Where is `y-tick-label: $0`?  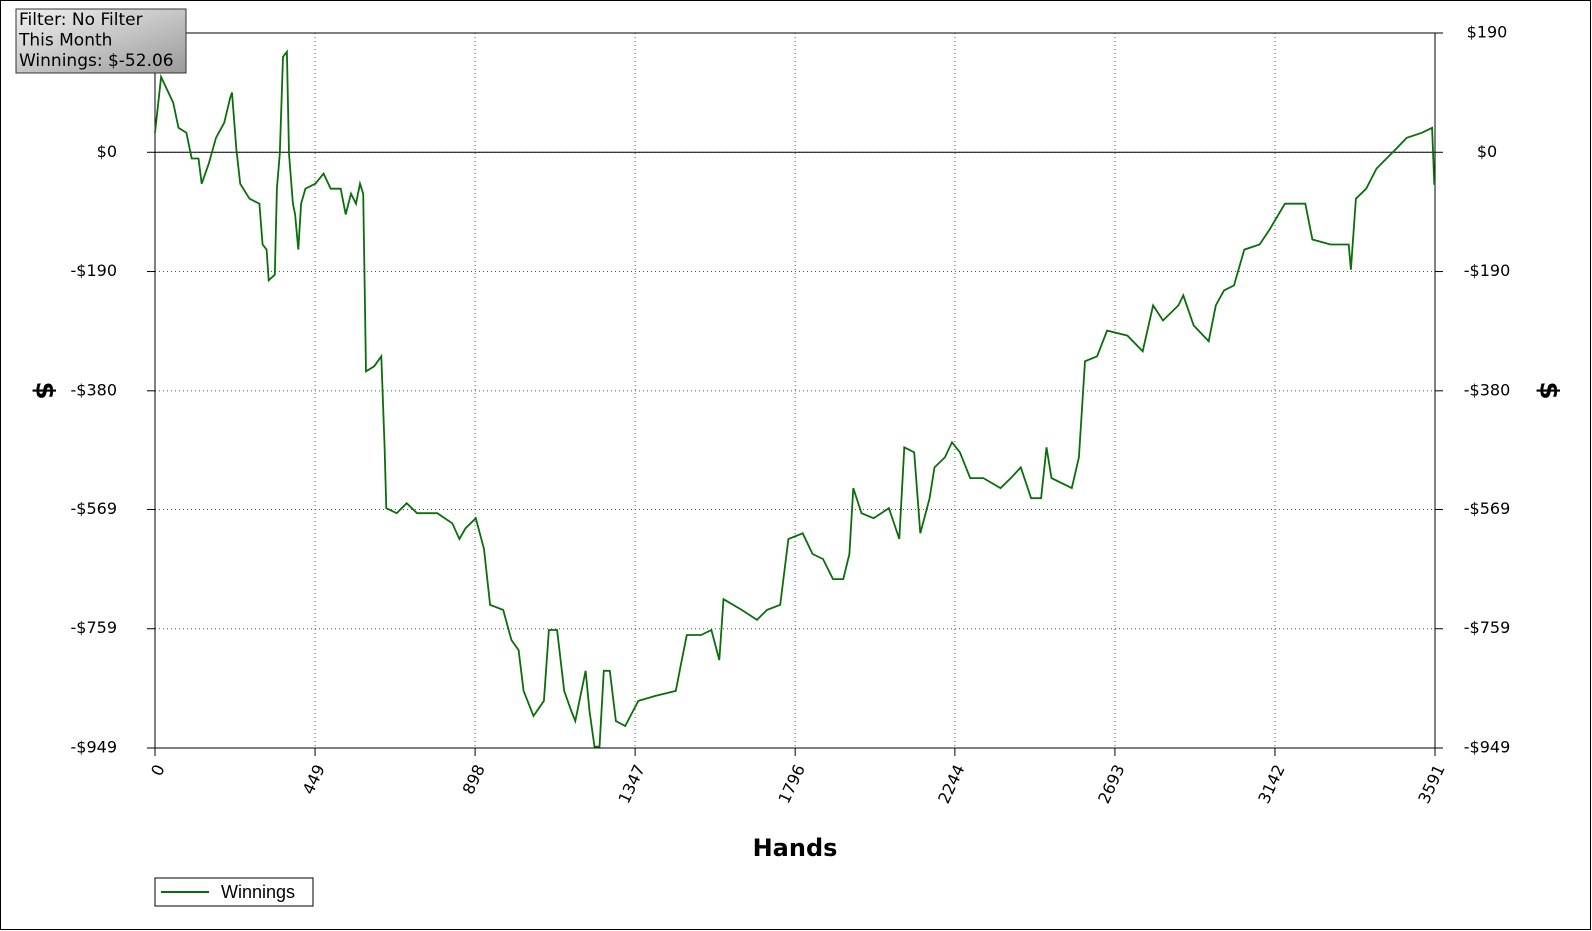
y-tick-label: $0 is located at coordinates (107, 151).